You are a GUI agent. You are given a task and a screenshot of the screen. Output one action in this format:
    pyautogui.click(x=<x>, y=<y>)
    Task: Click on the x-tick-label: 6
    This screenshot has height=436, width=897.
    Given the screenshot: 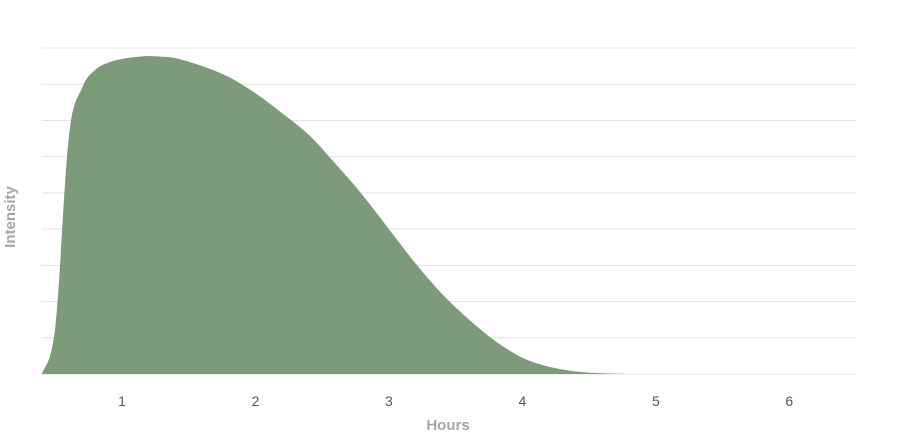 What is the action you would take?
    pyautogui.click(x=789, y=401)
    